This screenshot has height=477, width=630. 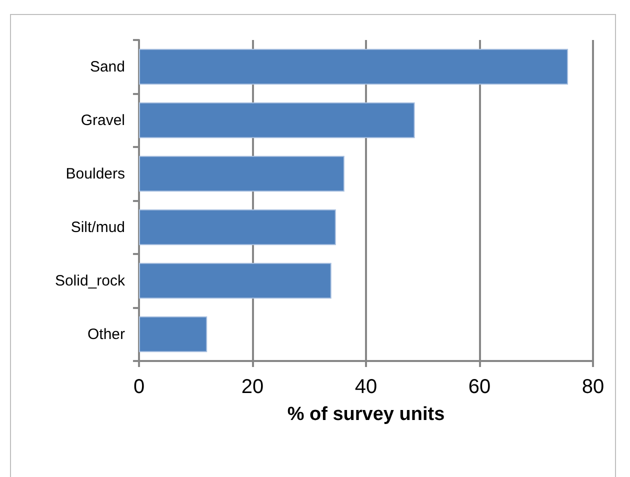 What do you see at coordinates (90, 281) in the screenshot?
I see `y-tick-label: Solid_rock` at bounding box center [90, 281].